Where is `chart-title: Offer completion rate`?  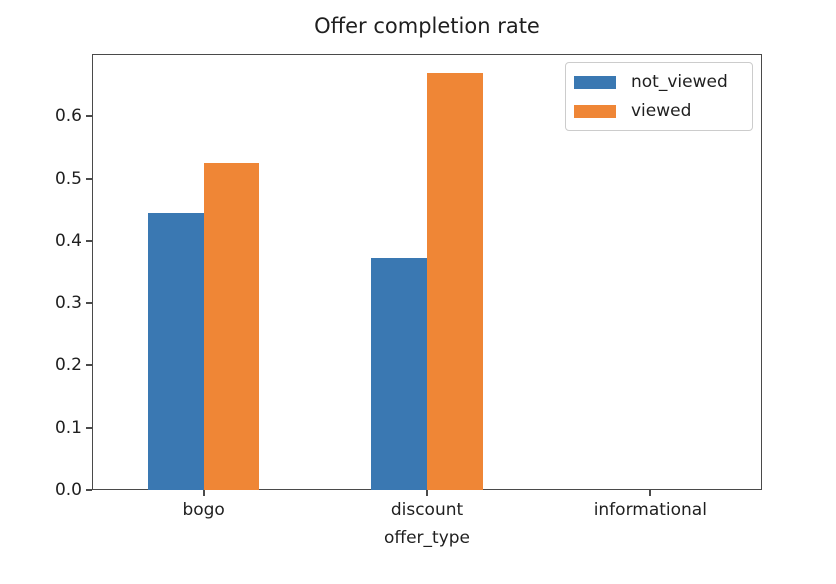
chart-title: Offer completion rate is located at coordinates (427, 26).